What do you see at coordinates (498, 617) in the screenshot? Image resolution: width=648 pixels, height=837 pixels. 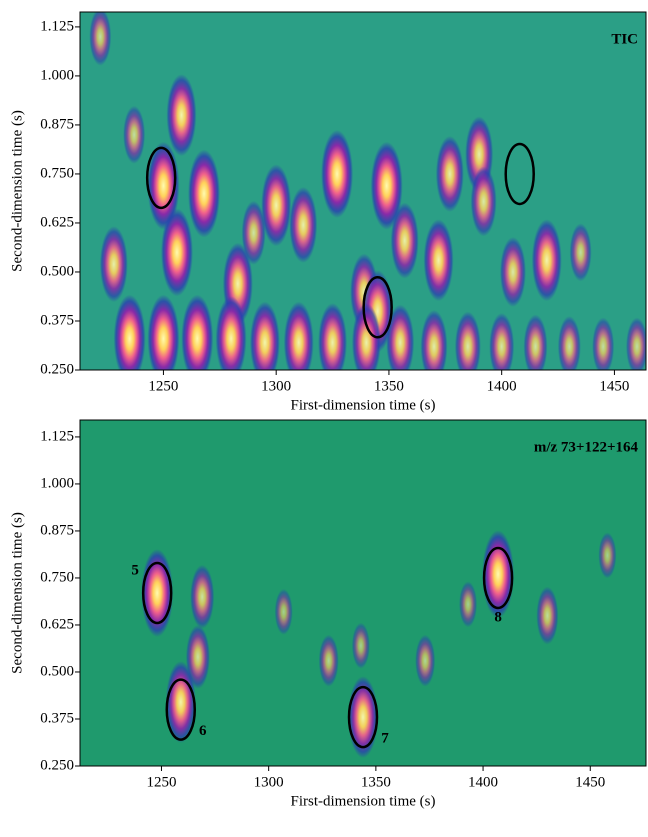 I see `annotation-label: 8` at bounding box center [498, 617].